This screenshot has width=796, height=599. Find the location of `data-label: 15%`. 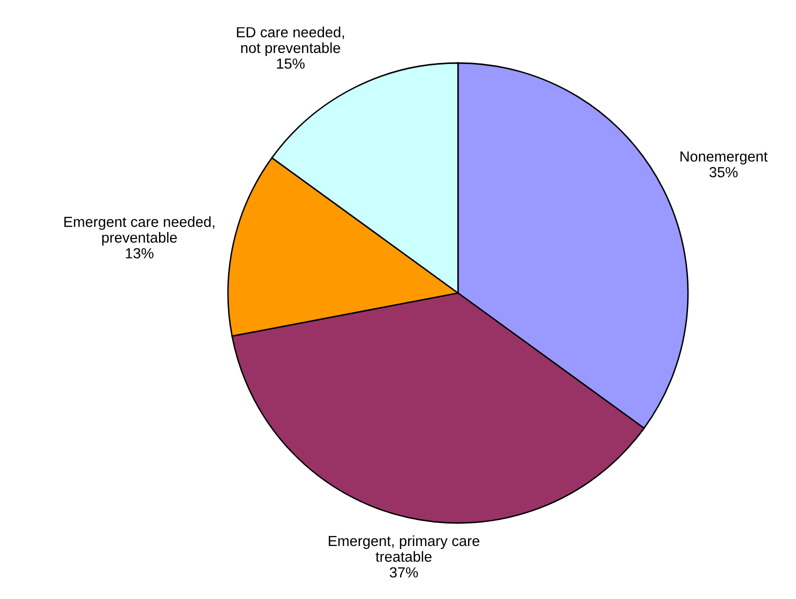

data-label: 15% is located at coordinates (291, 63).